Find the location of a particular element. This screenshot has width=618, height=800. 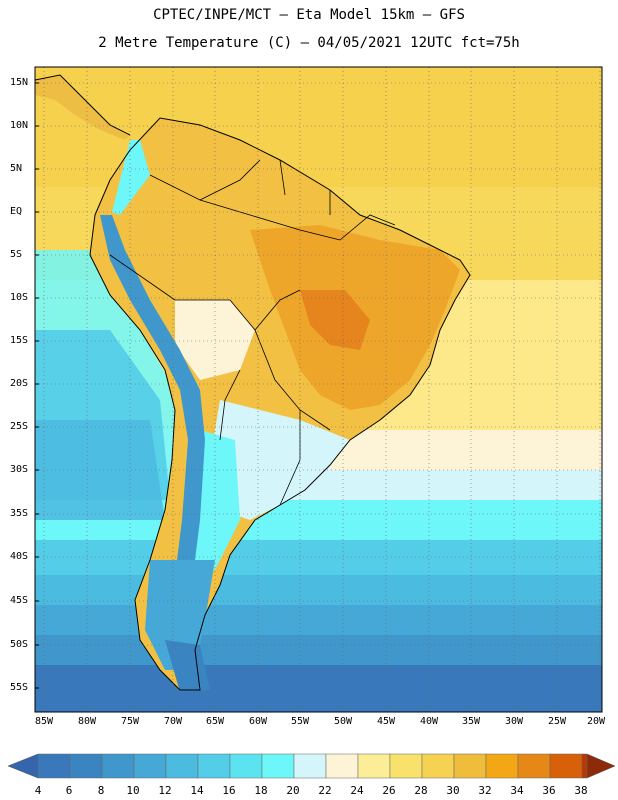

colorbar is located at coordinates (311, 766).